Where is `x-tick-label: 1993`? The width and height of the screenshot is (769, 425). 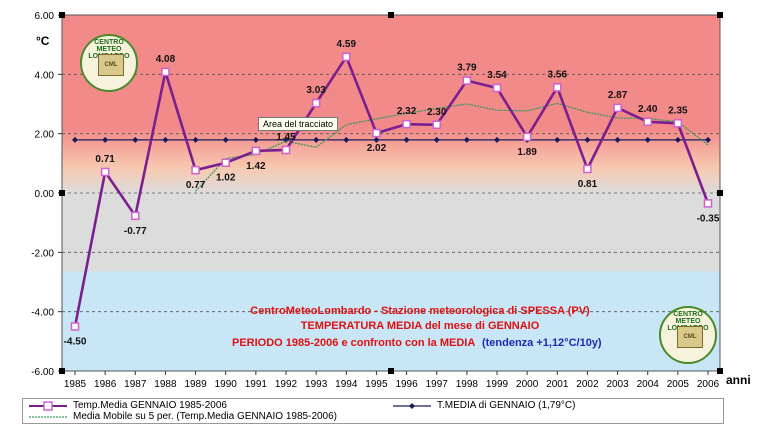
x-tick-label: 1993 is located at coordinates (316, 384).